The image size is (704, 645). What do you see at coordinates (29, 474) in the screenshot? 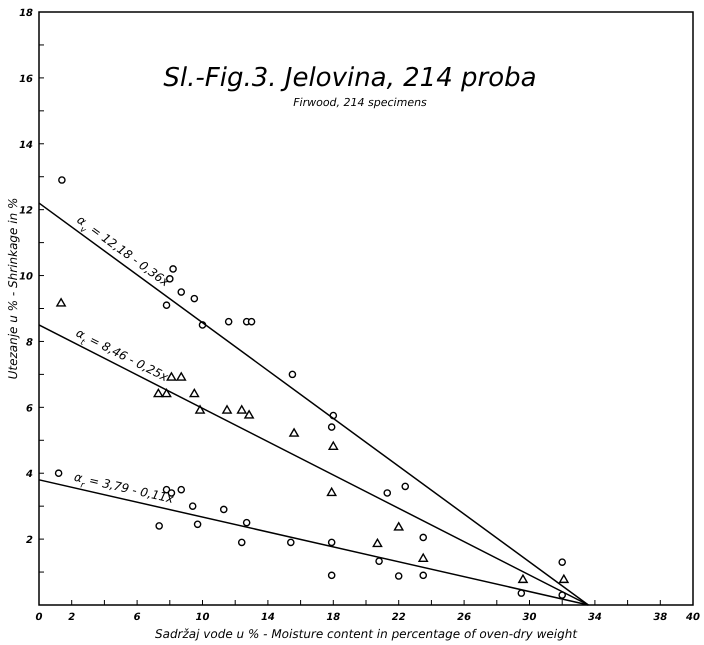
I see `y-tick-label: 4` at bounding box center [29, 474].